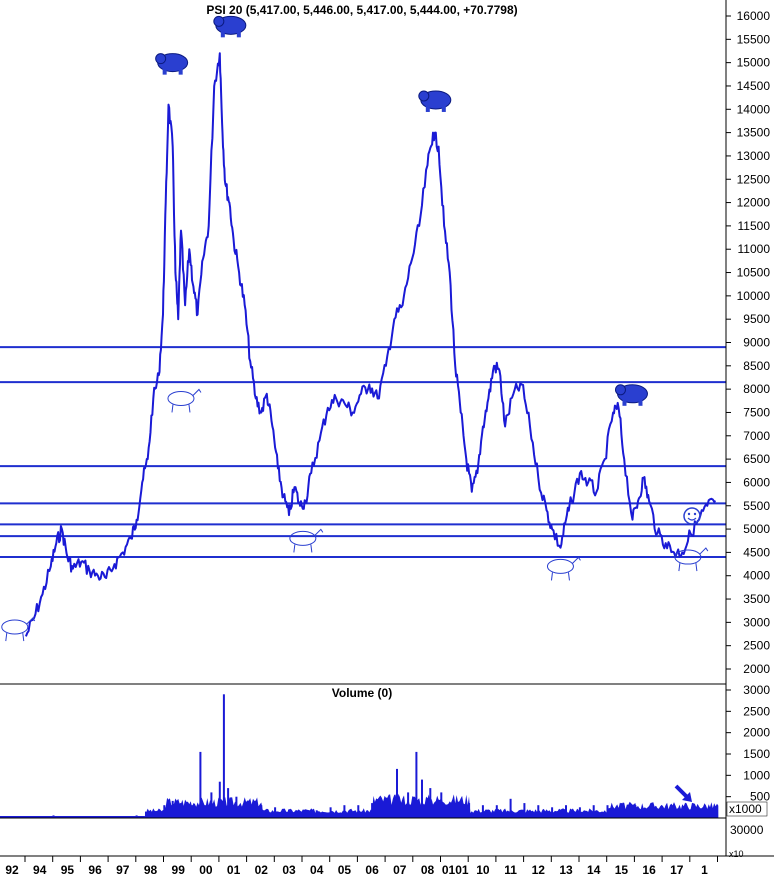 Image resolution: width=774 pixels, height=879 pixels. I want to click on x-tick-label: 92, so click(12, 870).